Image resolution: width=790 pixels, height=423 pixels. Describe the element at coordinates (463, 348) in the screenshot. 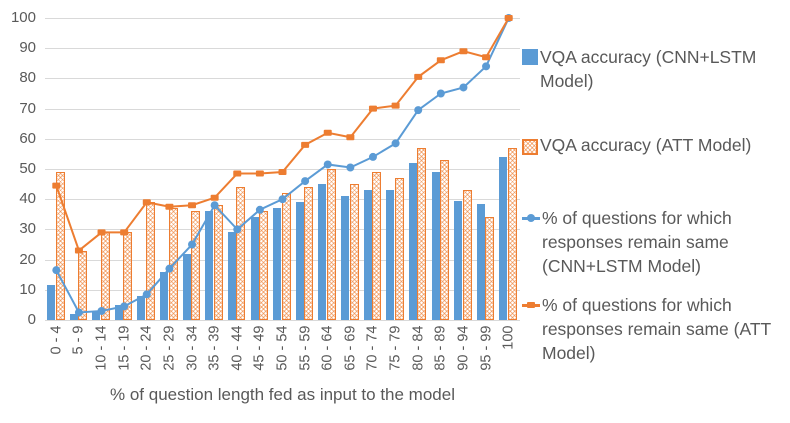

I see `x-axis-tick-label: 90 - 94` at that location.